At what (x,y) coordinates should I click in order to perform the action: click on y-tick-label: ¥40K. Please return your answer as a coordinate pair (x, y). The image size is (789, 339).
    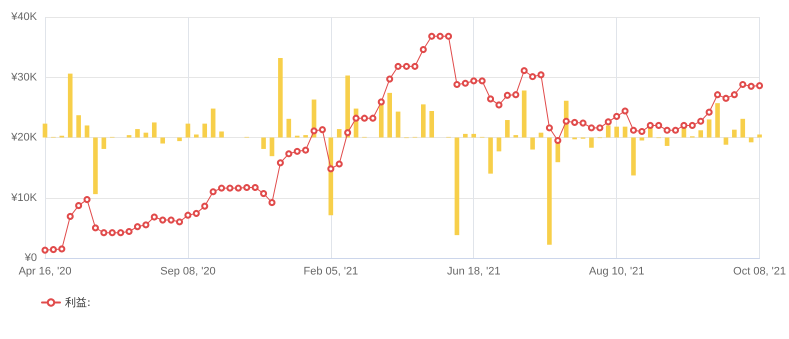
    Looking at the image, I should click on (24, 17).